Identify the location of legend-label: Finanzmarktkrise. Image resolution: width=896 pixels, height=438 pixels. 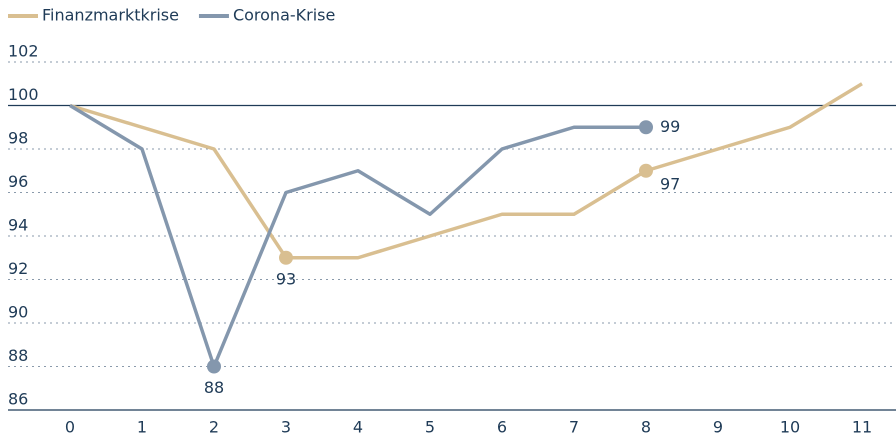
(110, 15).